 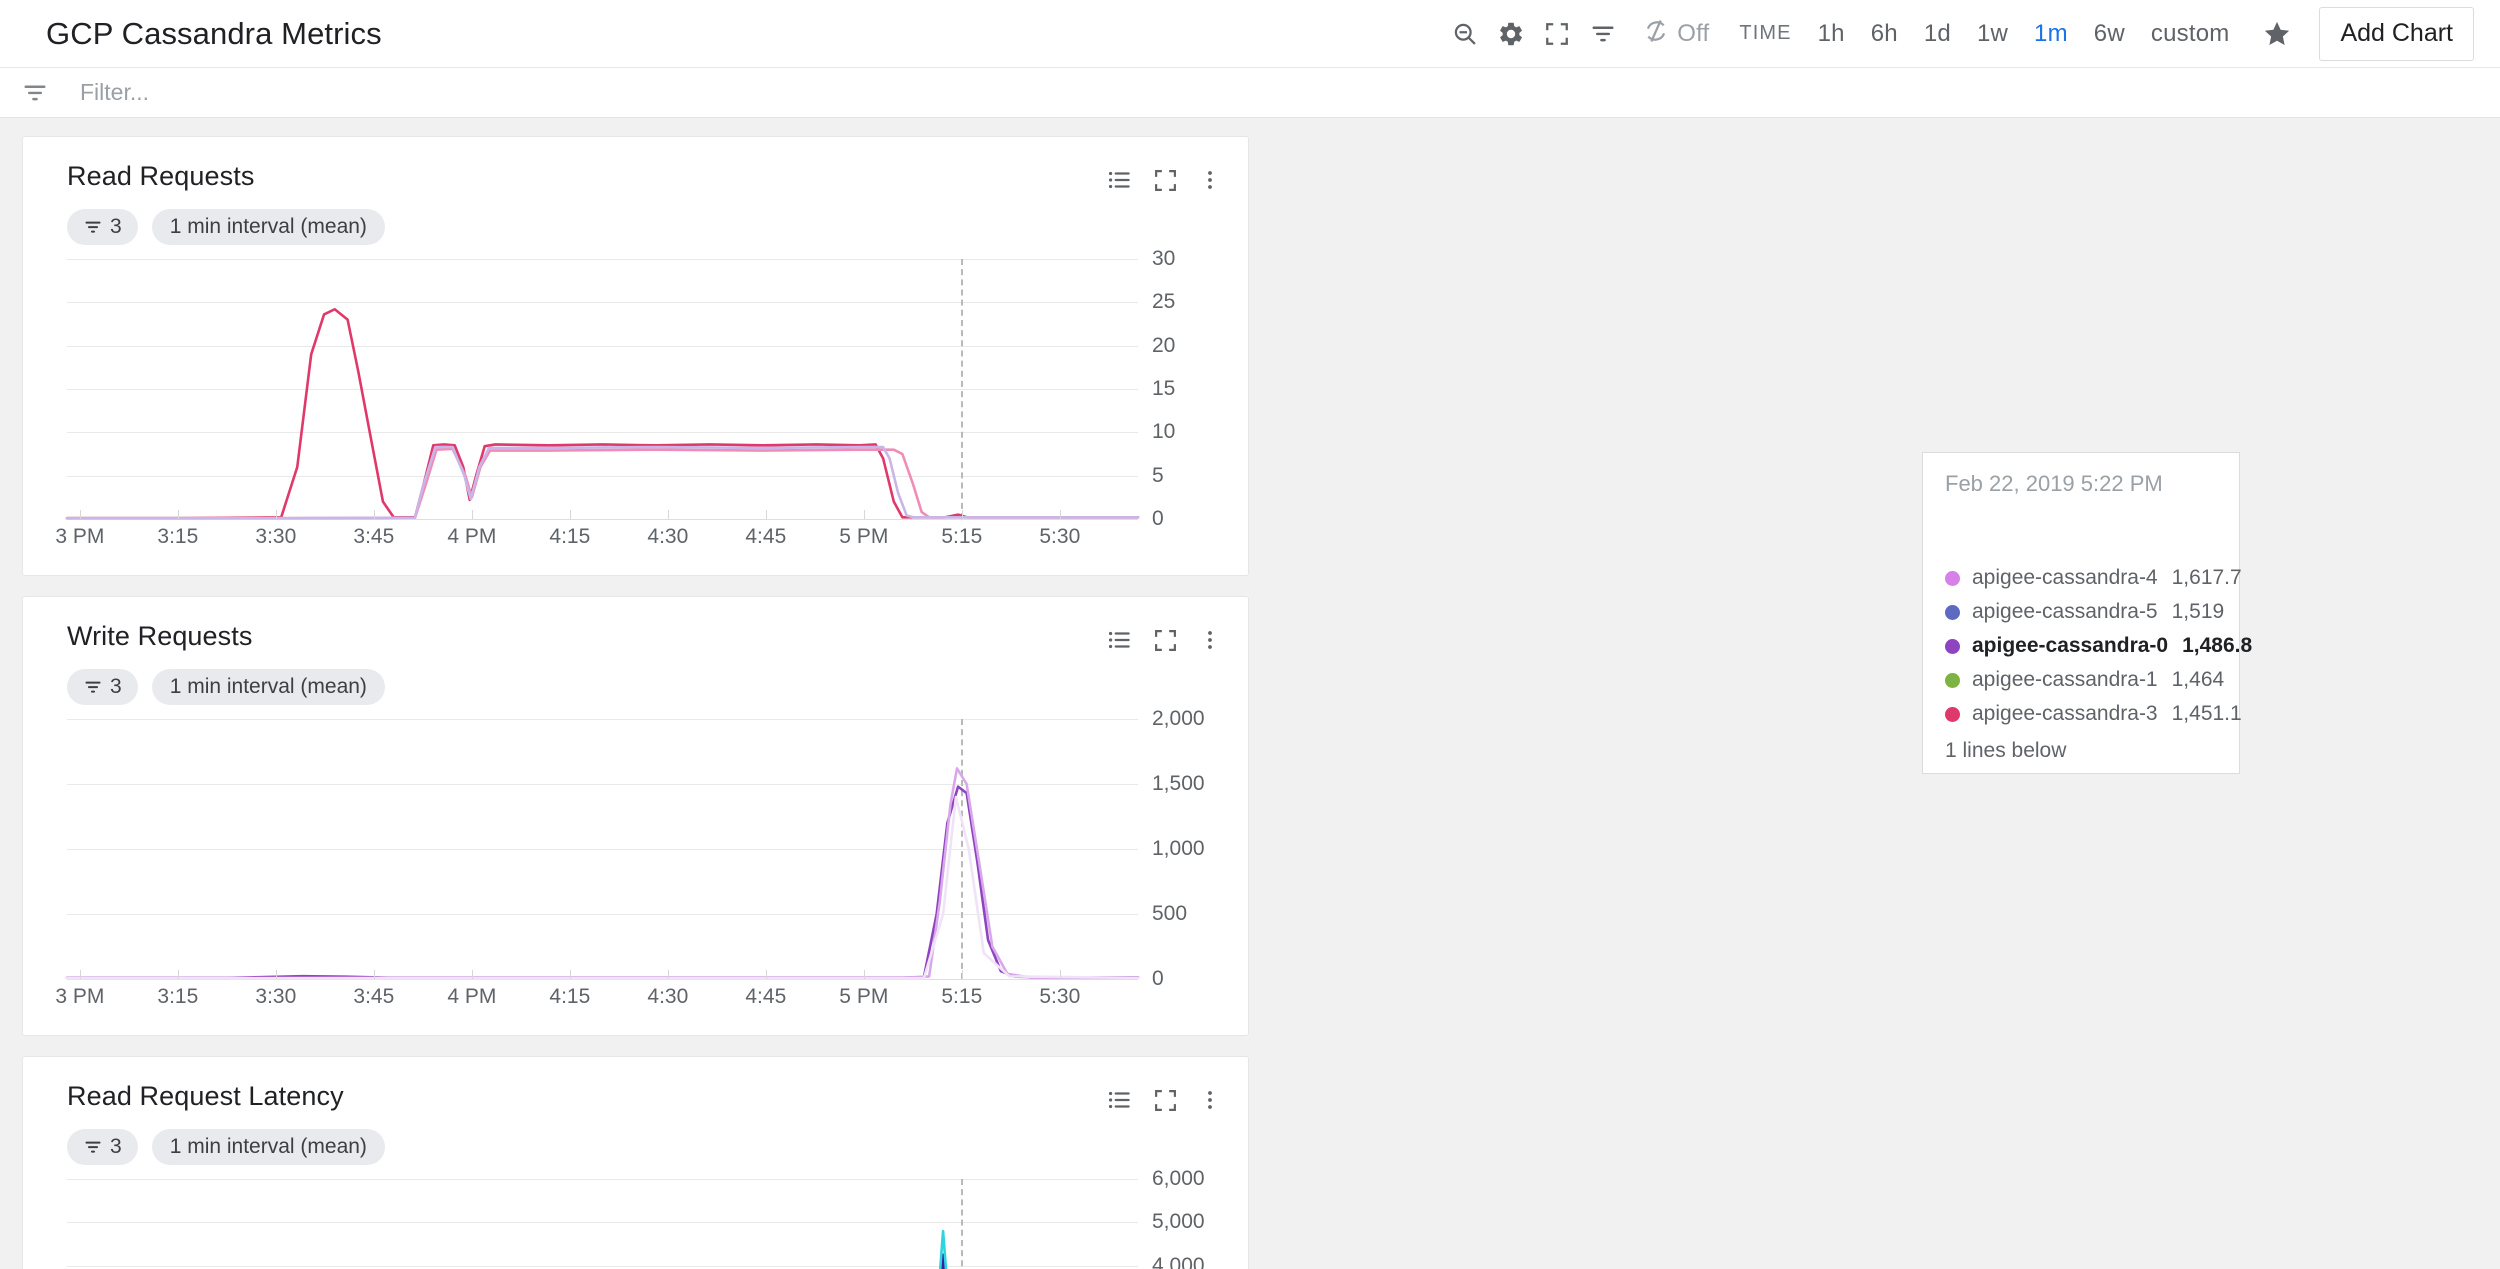 I want to click on range-1d: 1d, so click(x=1937, y=33).